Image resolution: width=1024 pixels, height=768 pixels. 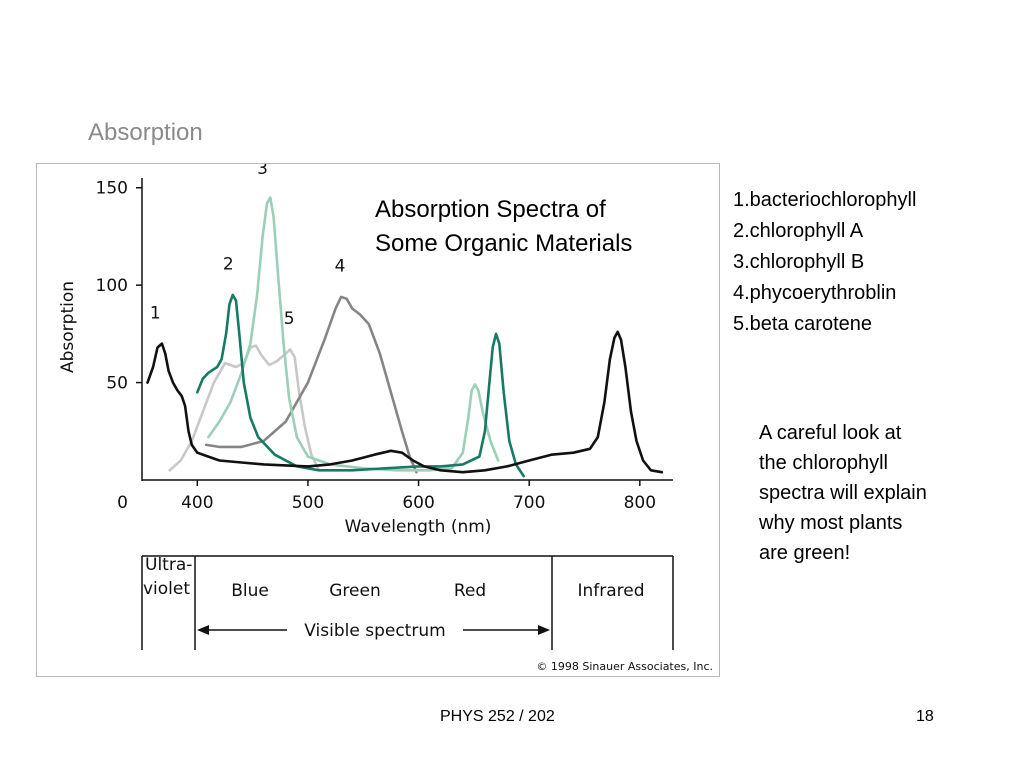 What do you see at coordinates (262, 171) in the screenshot?
I see `series-3-label: 3` at bounding box center [262, 171].